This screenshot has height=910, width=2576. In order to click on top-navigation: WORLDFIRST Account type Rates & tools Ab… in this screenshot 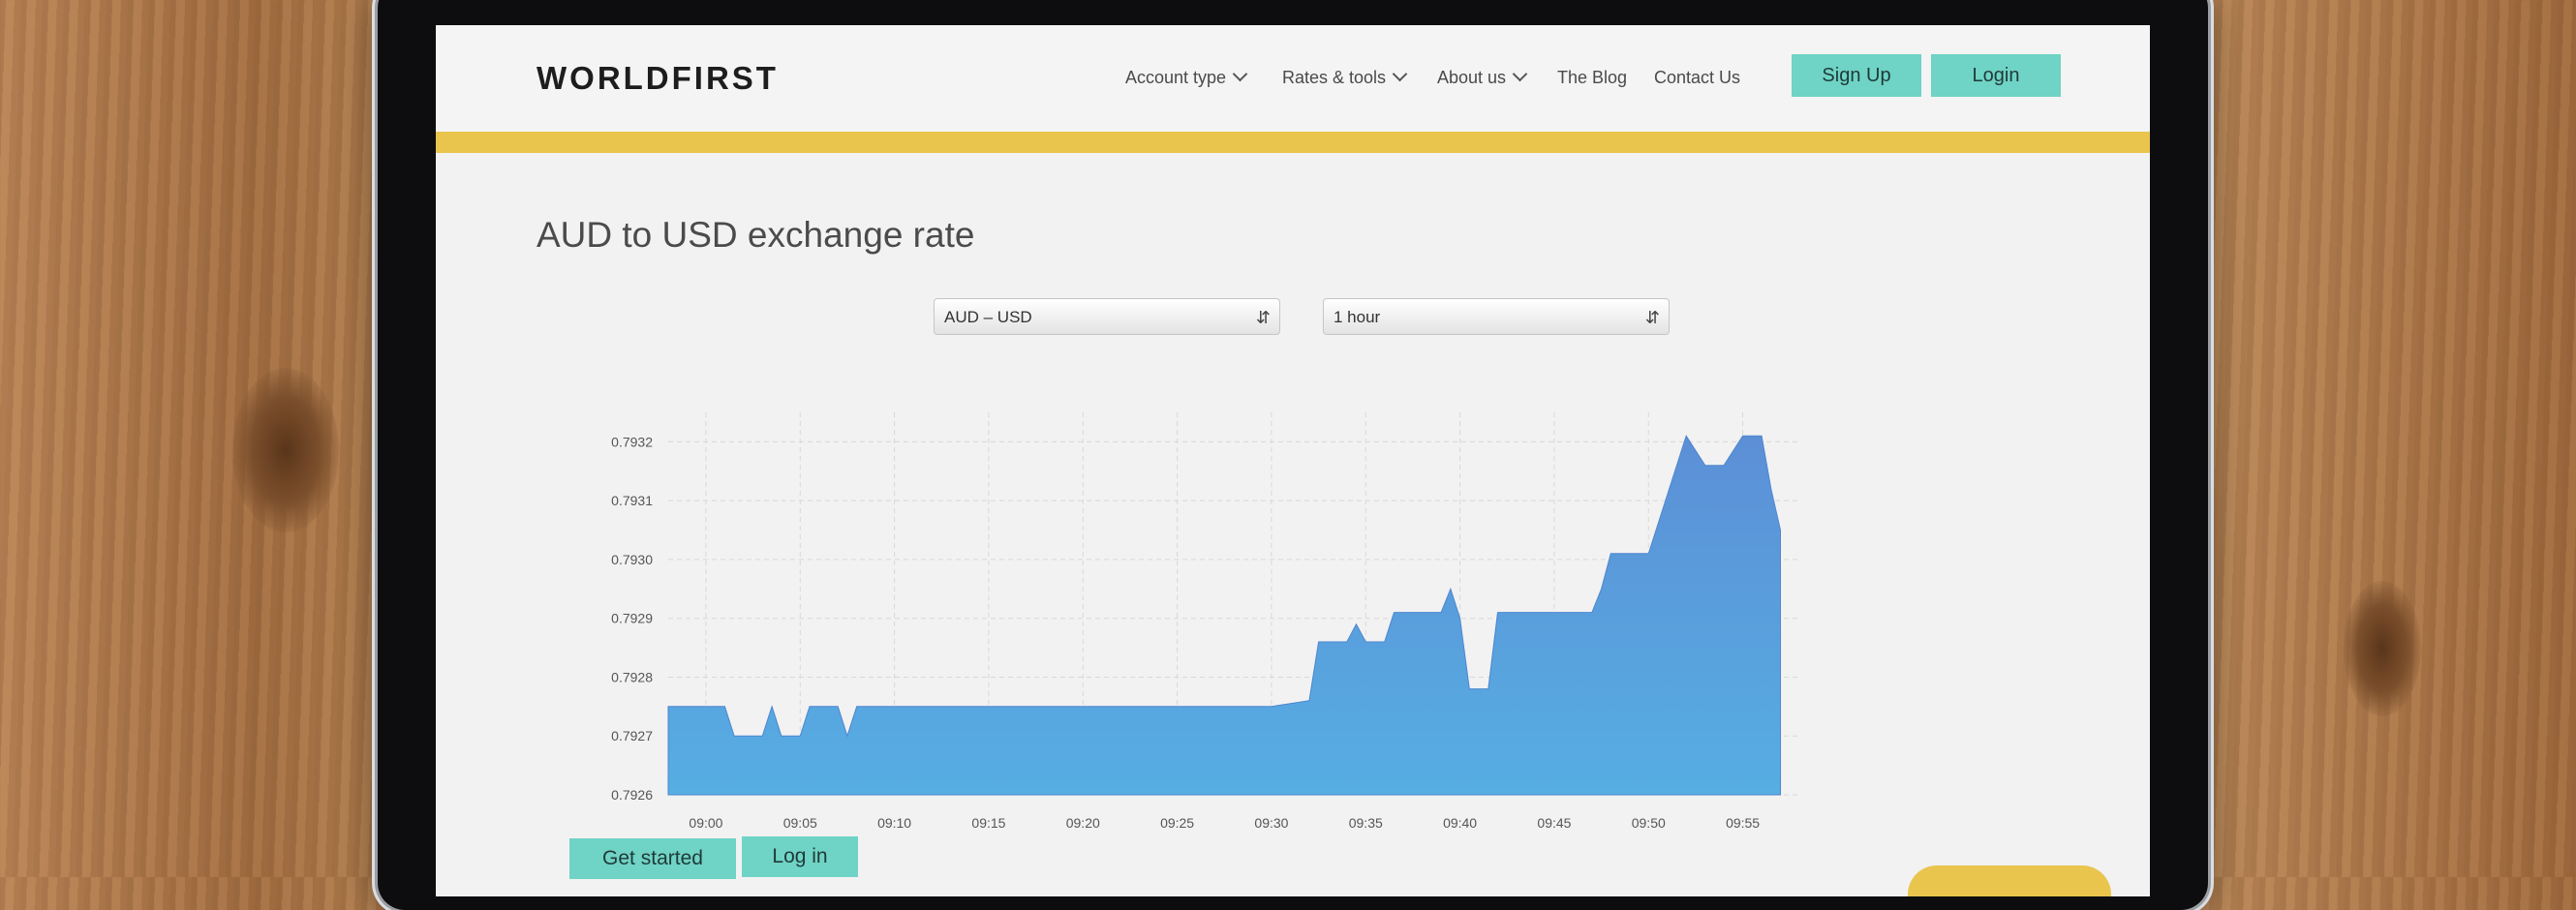, I will do `click(1293, 79)`.